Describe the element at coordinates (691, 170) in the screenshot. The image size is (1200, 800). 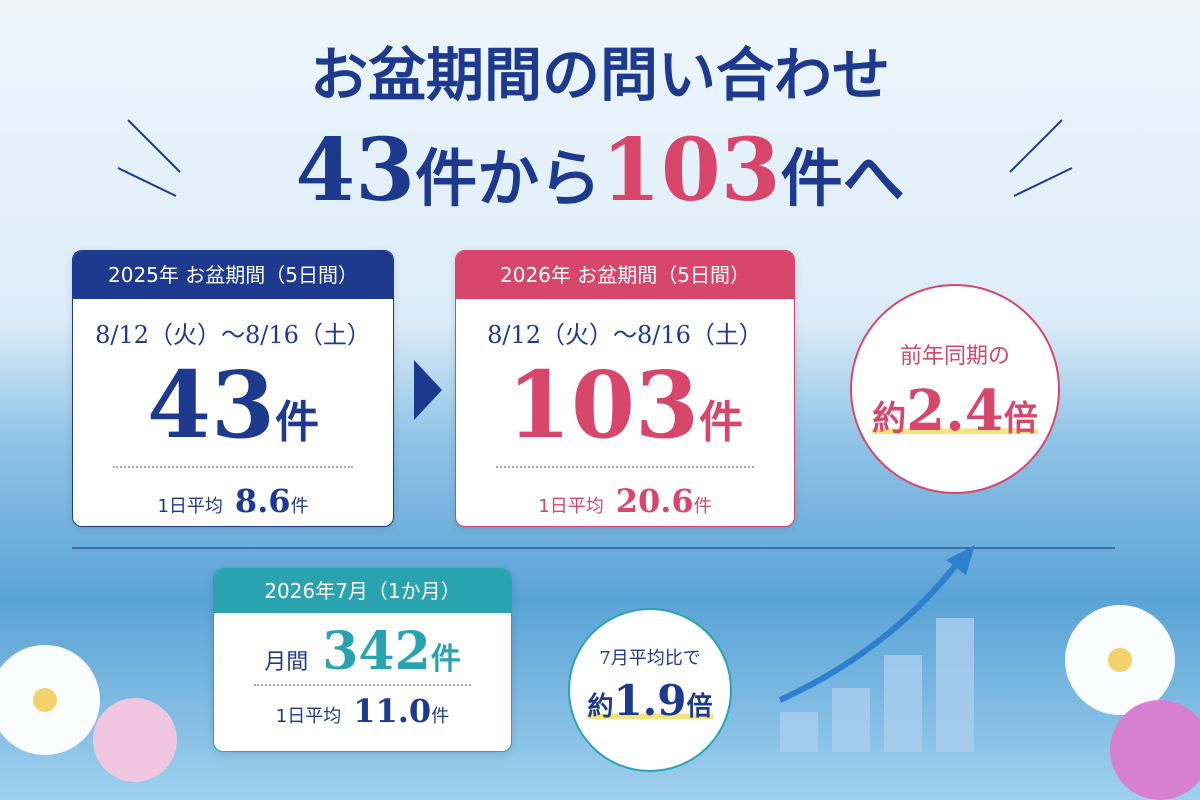
I see `headline-number: 103` at that location.